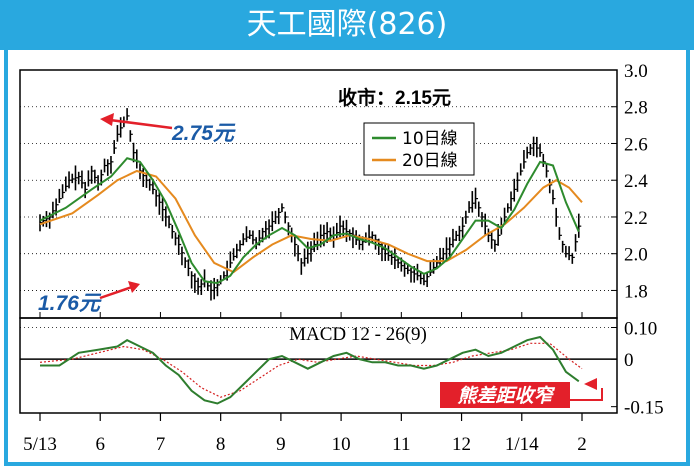  What do you see at coordinates (394, 97) in the screenshot?
I see `close-price-label: 收市：2.15元` at bounding box center [394, 97].